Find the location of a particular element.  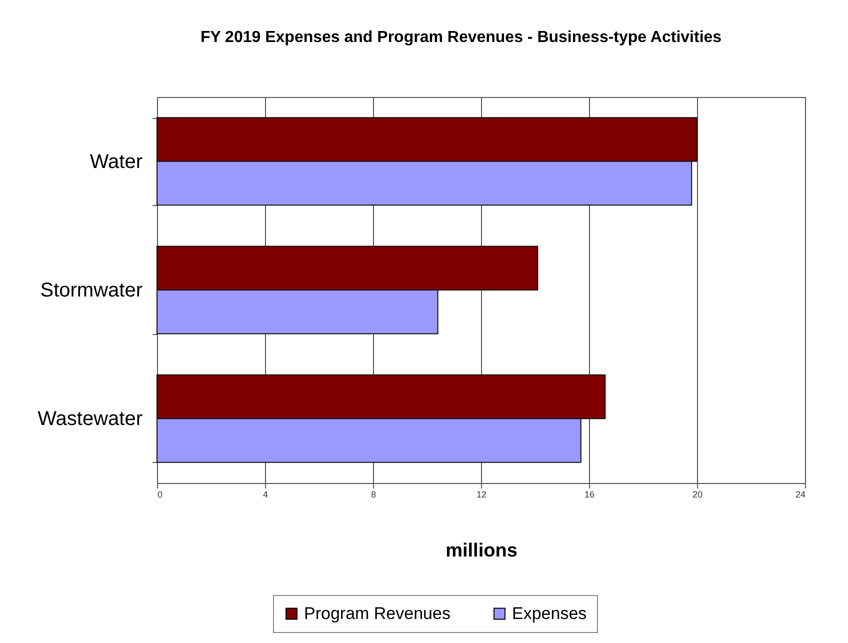

legend-label: Program Revenues is located at coordinates (377, 613).